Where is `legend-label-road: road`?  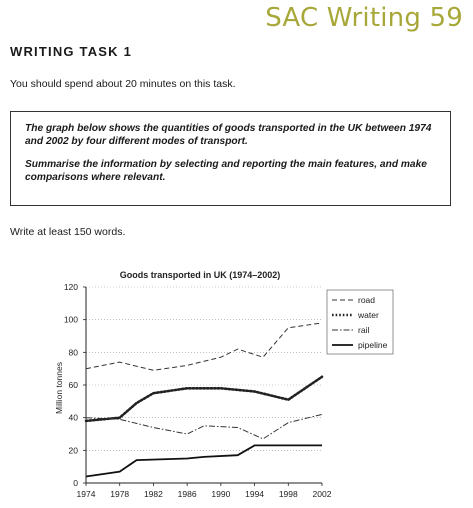
legend-label-road: road is located at coordinates (366, 300).